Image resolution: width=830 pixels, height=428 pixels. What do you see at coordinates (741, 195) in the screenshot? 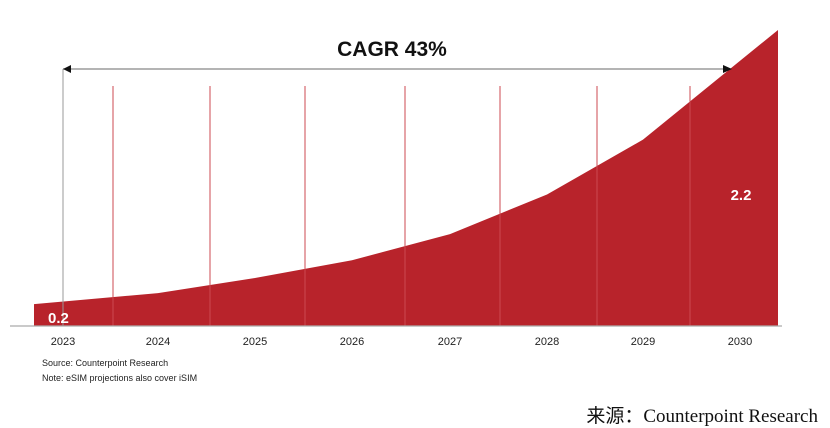
I see `data-label-last: 2.2` at bounding box center [741, 195].